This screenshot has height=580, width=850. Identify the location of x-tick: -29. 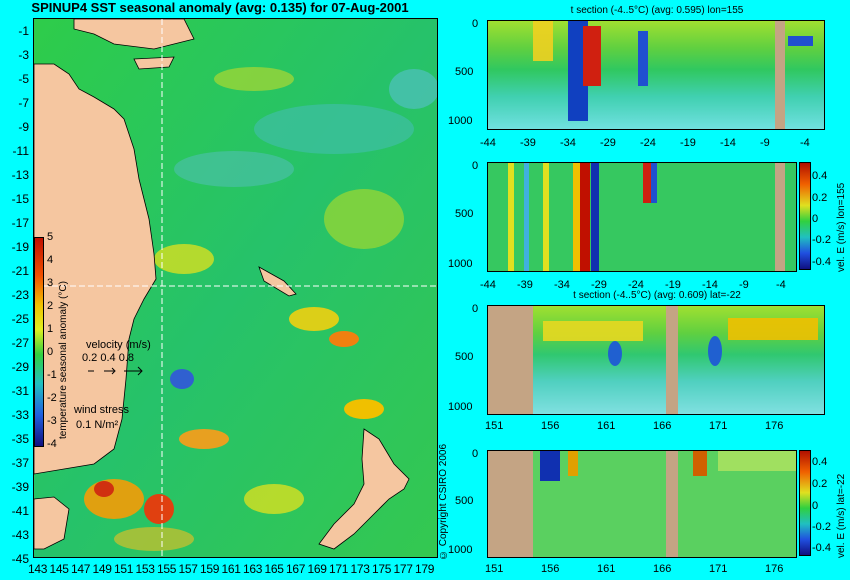
(599, 285).